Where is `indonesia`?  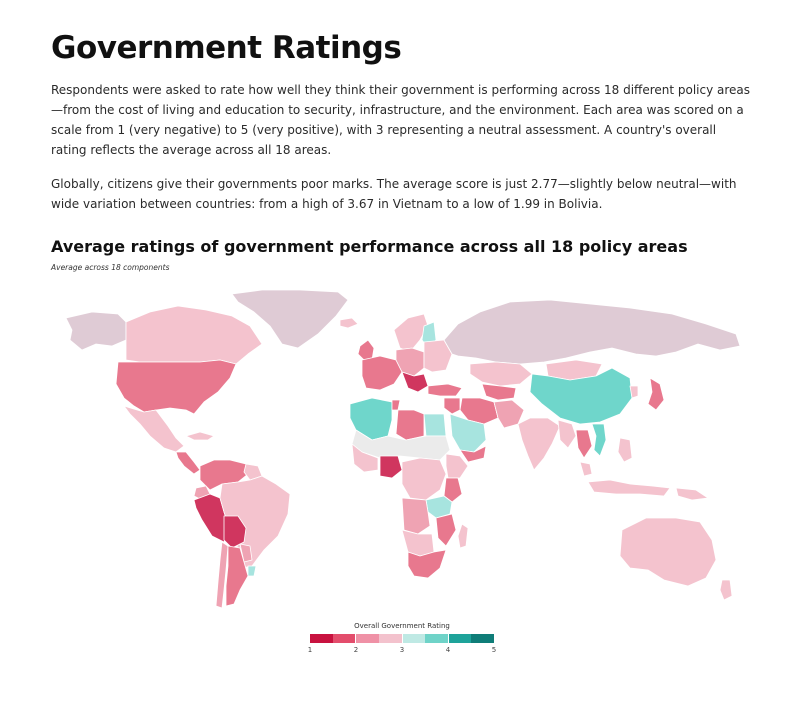
indonesia is located at coordinates (629, 488).